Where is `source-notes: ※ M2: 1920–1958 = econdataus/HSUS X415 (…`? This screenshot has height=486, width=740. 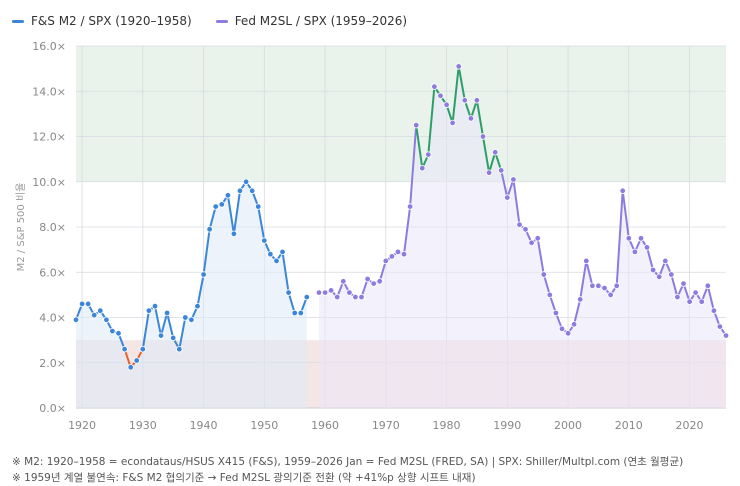 source-notes: ※ M2: 1920–1958 = econdataus/HSUS X415 (… is located at coordinates (372, 470).